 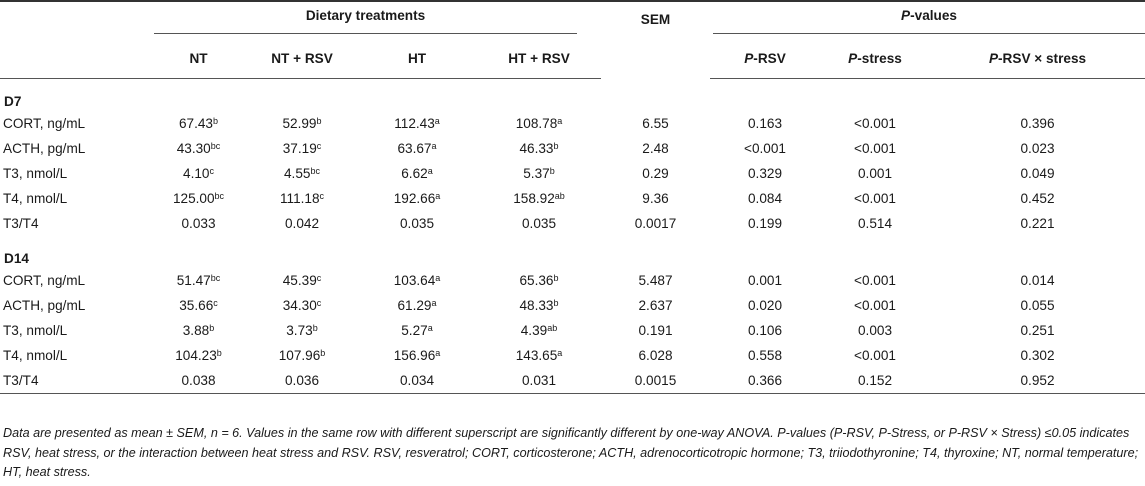 I want to click on value-text: 0.084, so click(x=765, y=198).